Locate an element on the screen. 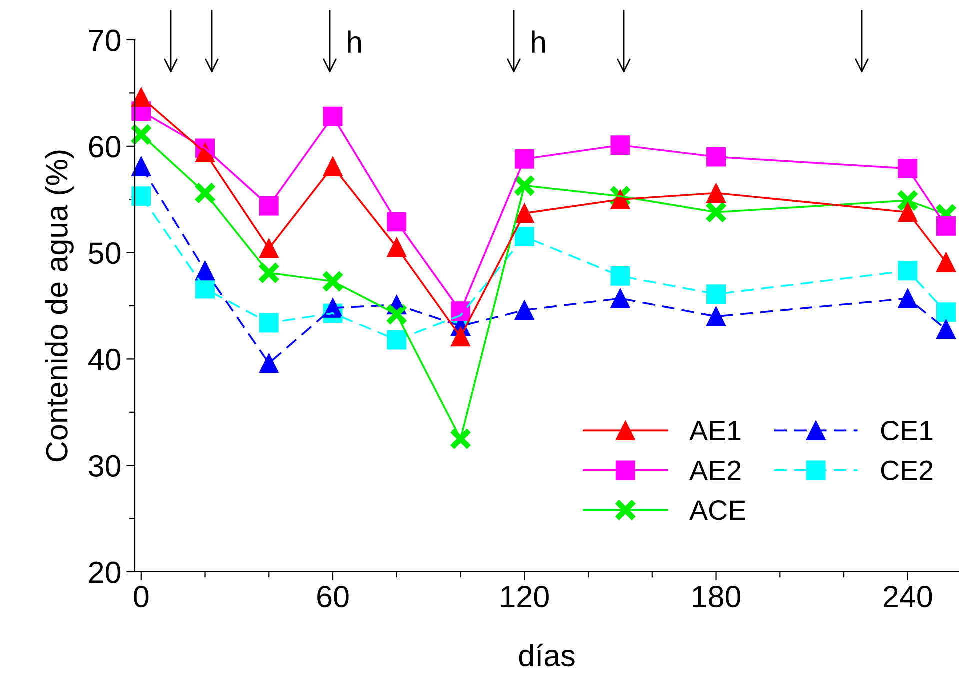 This screenshot has width=959, height=698. y-axis-title: Contenido de agua (%) is located at coordinates (59, 306).